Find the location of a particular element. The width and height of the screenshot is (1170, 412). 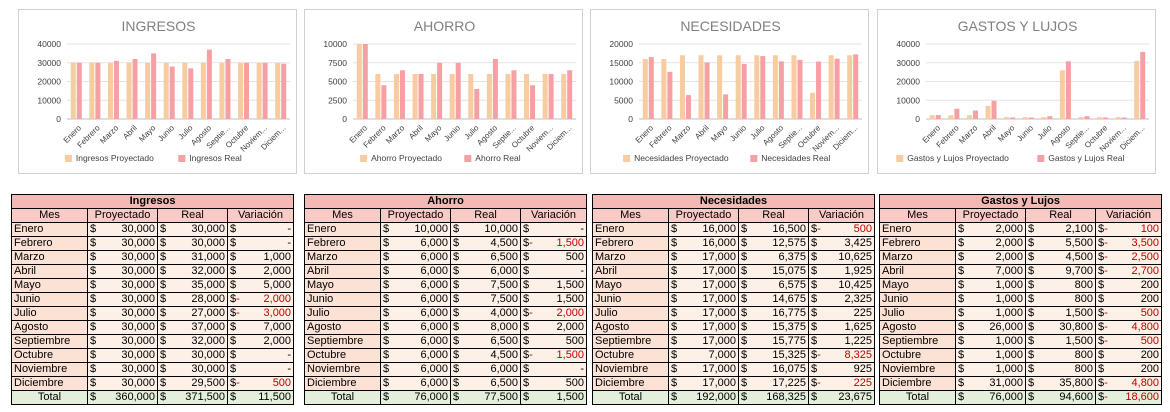

real-cell: $14,675 is located at coordinates (773, 299).